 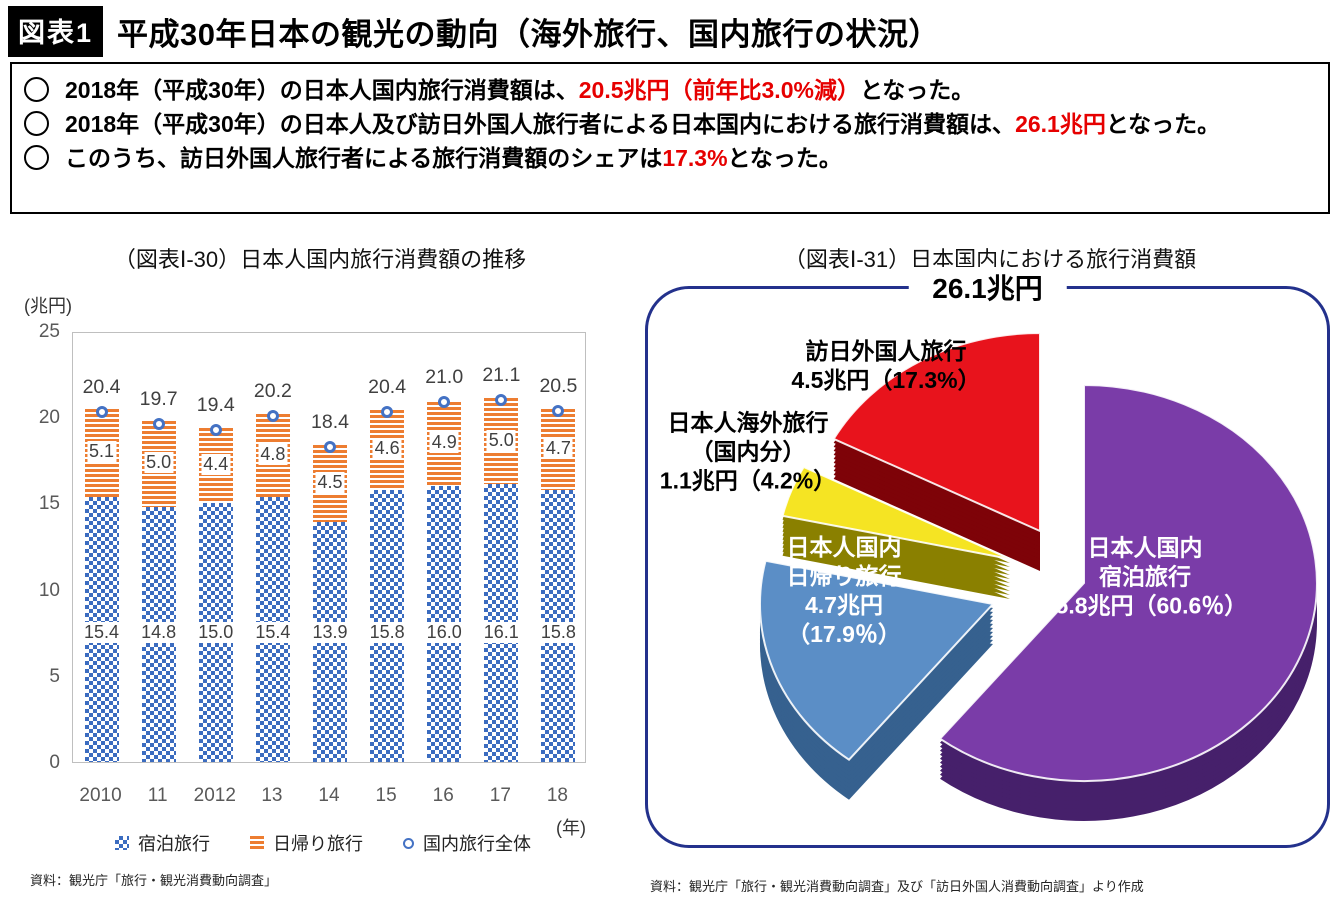 I want to click on page-header: 図表1 平成30年日本の観光の動向（海外旅行、国内旅行の状況）, so click(x=474, y=31).